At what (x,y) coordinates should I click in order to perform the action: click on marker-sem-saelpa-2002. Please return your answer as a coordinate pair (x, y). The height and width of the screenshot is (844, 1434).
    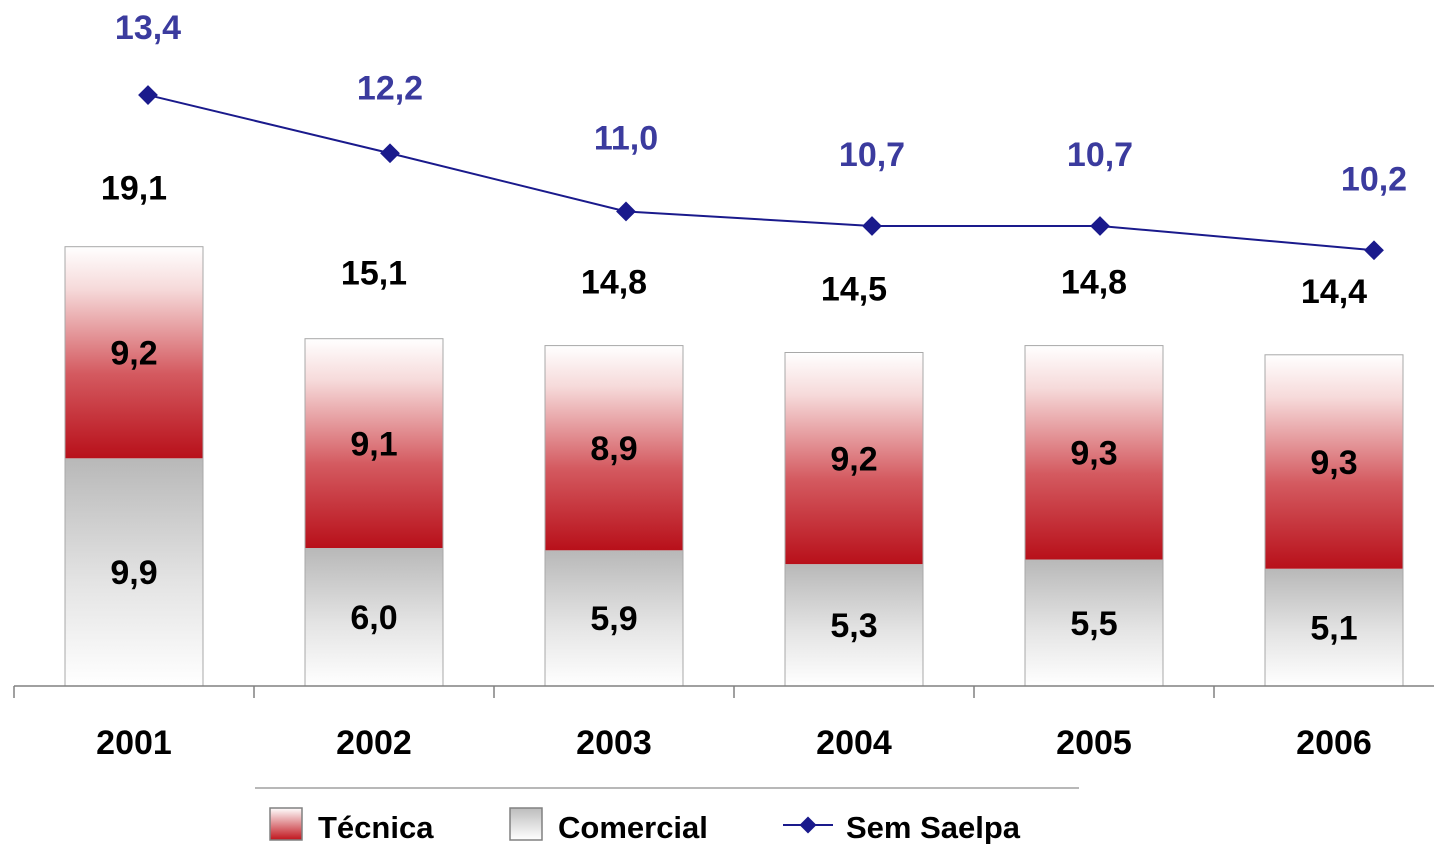
    Looking at the image, I should click on (390, 153).